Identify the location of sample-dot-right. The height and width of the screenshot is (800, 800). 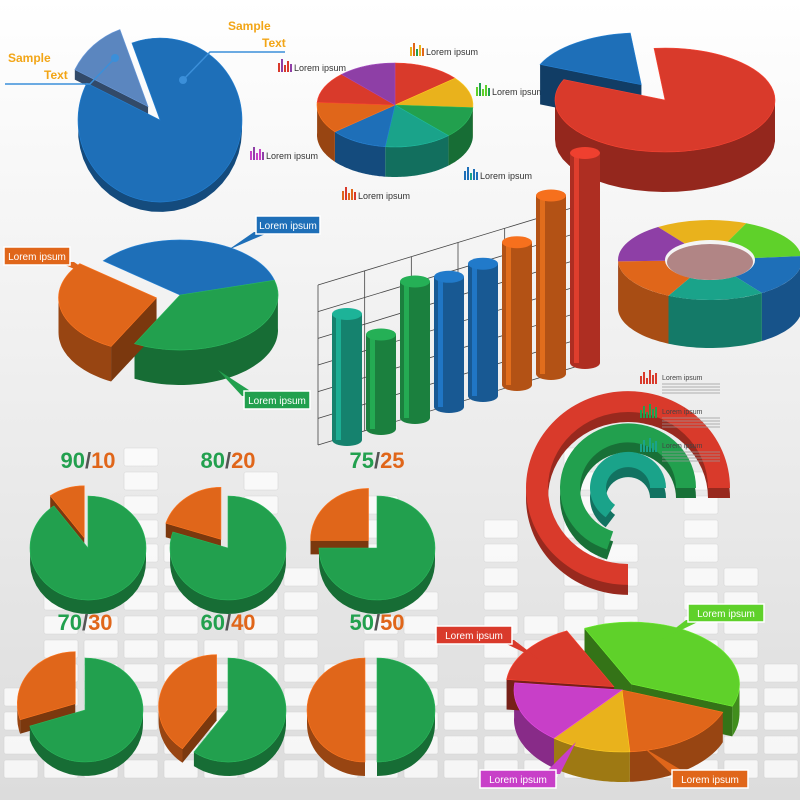
(183, 80).